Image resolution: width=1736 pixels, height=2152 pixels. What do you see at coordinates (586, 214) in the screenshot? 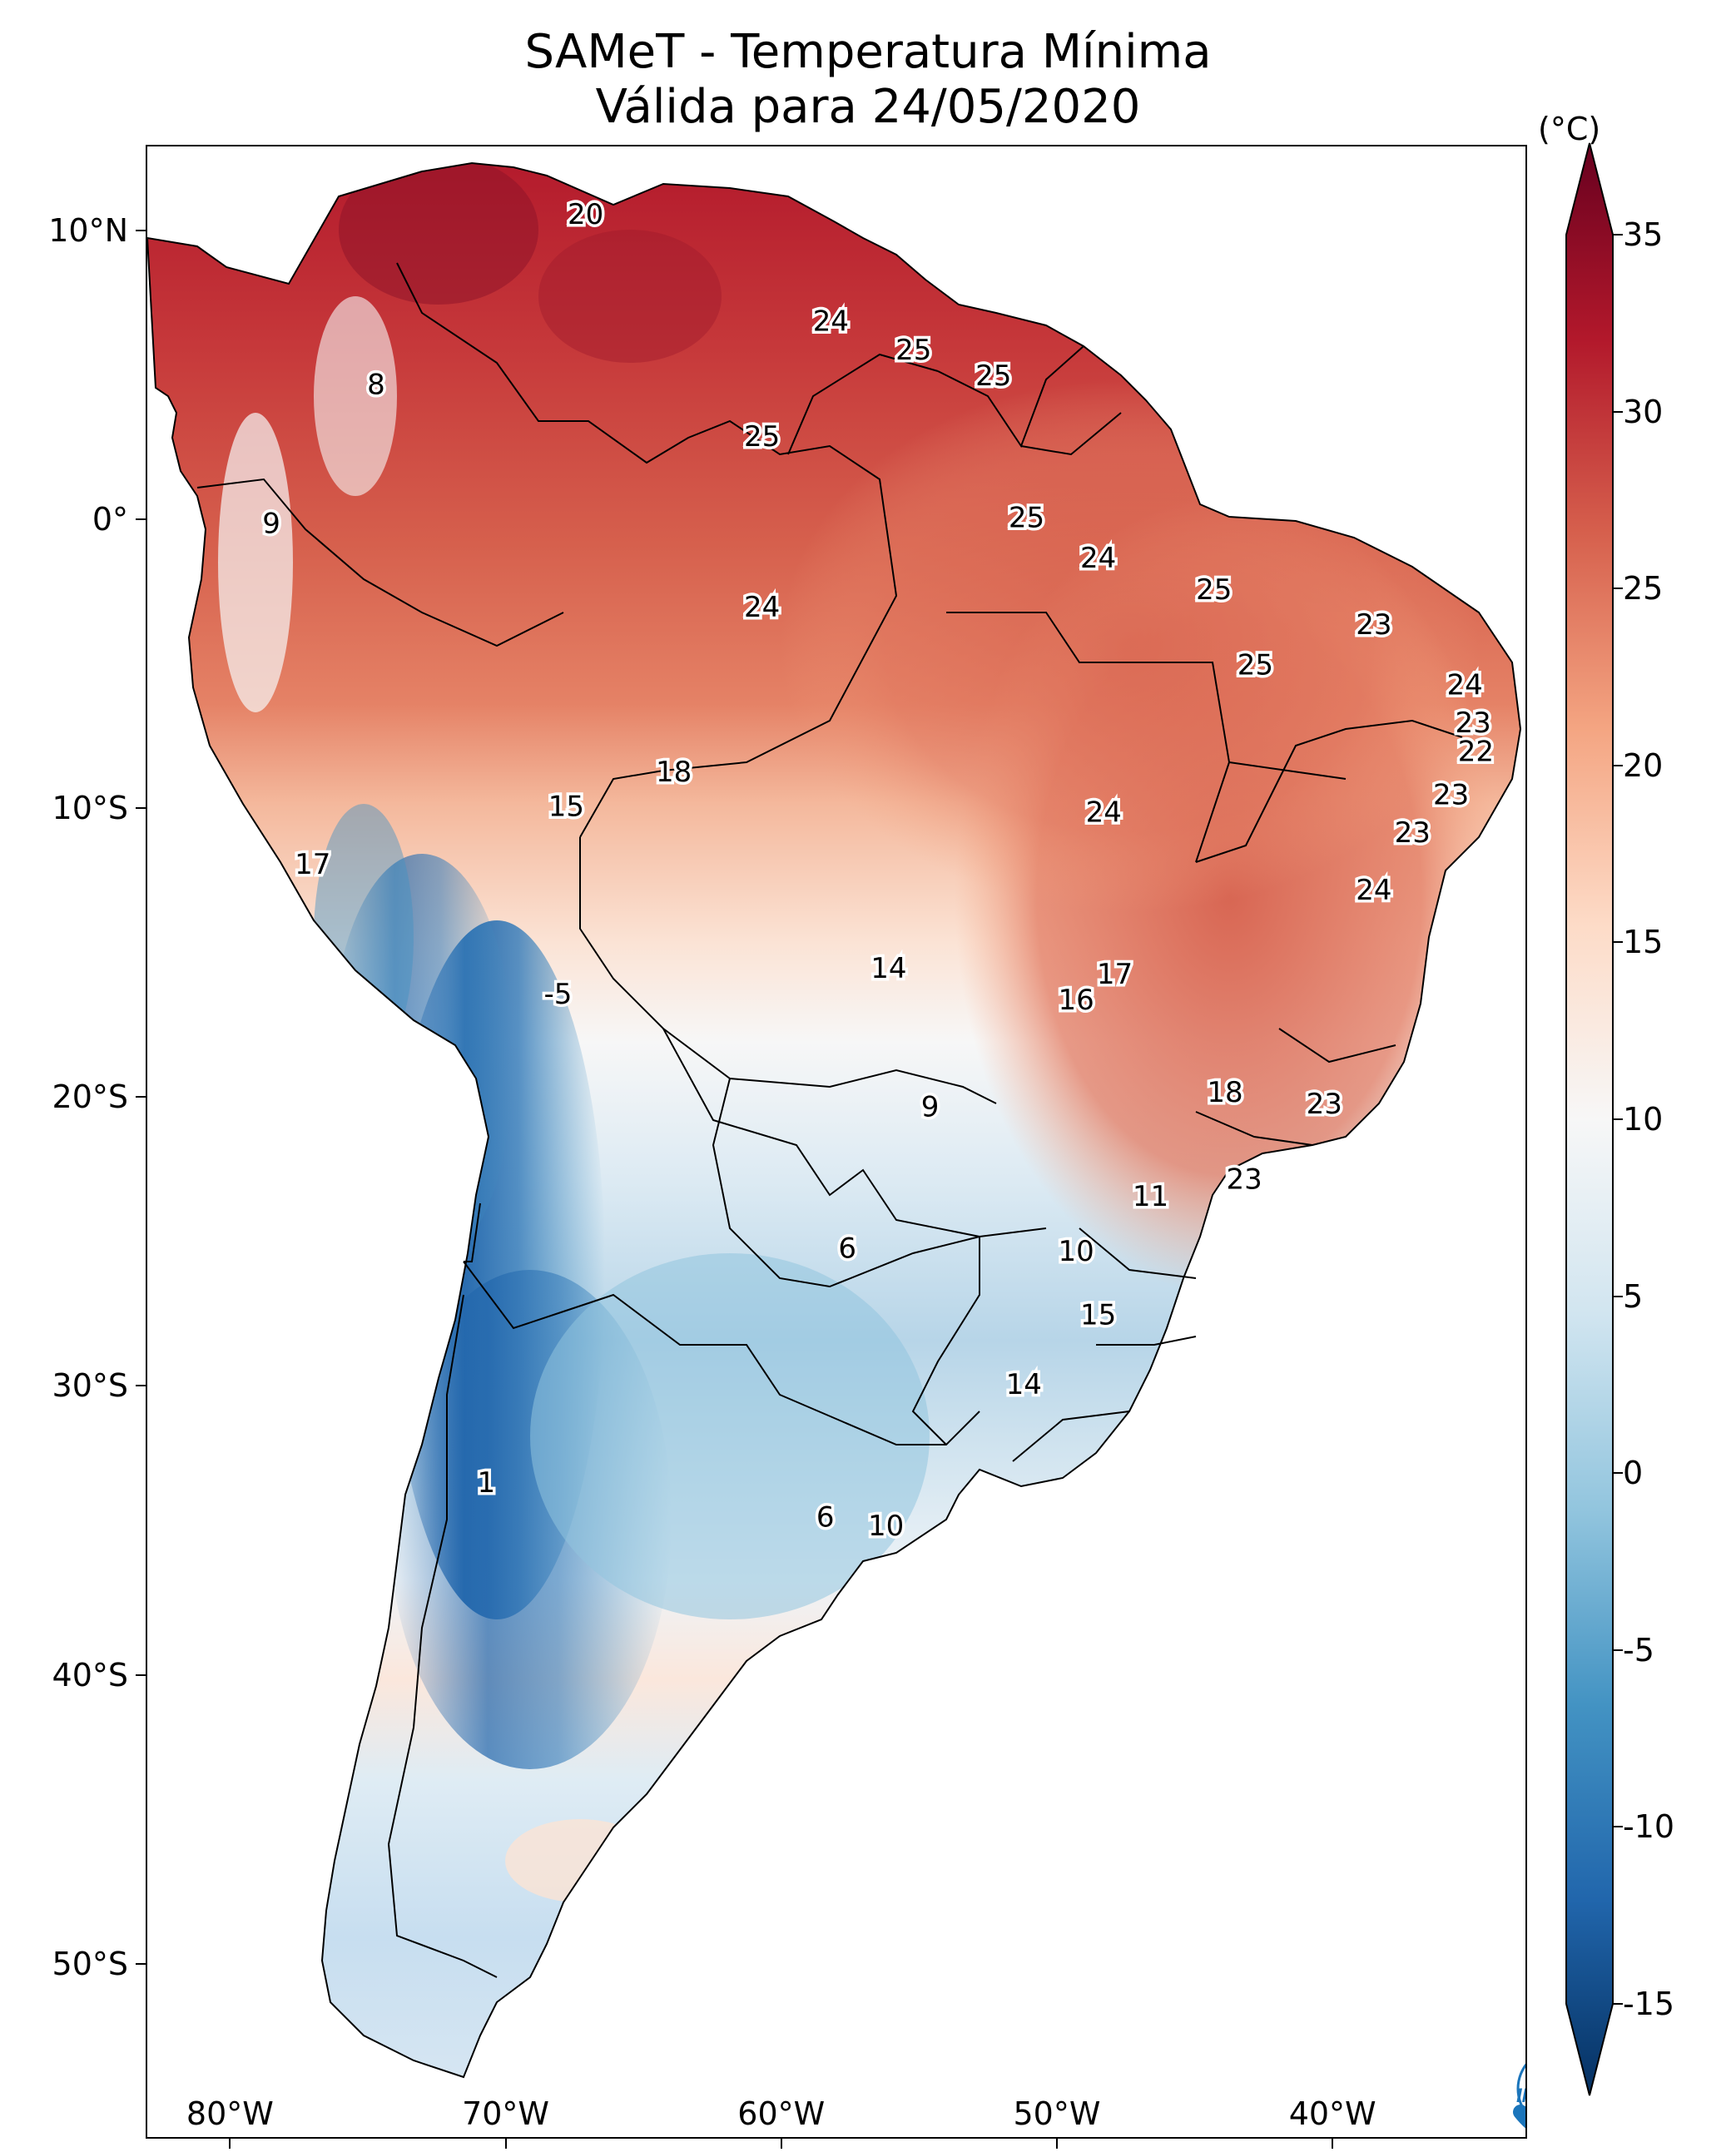
I see `city-temperature-label: 20` at bounding box center [586, 214].